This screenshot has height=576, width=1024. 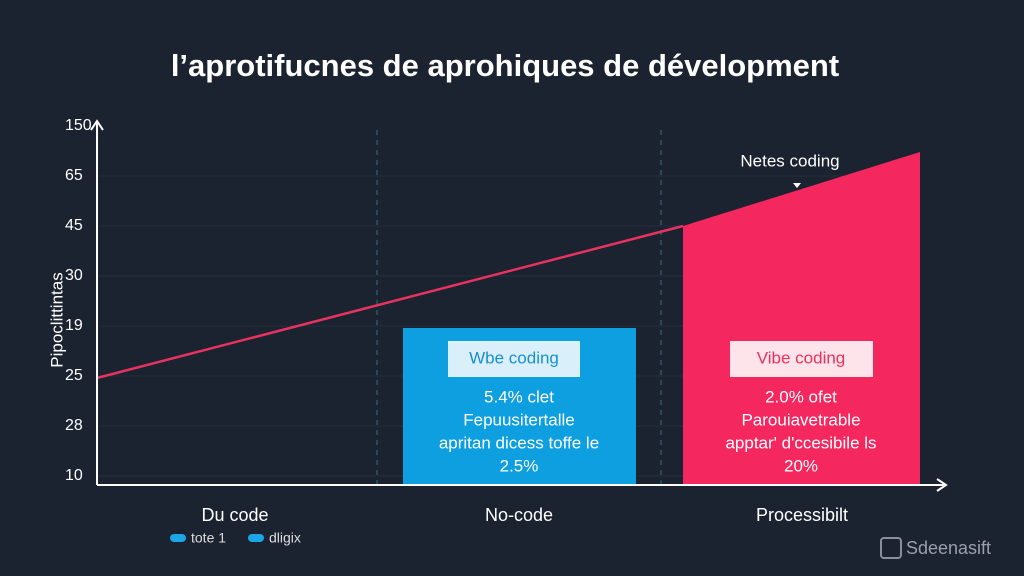 What do you see at coordinates (948, 548) in the screenshot?
I see `watermark: Sdeenasift` at bounding box center [948, 548].